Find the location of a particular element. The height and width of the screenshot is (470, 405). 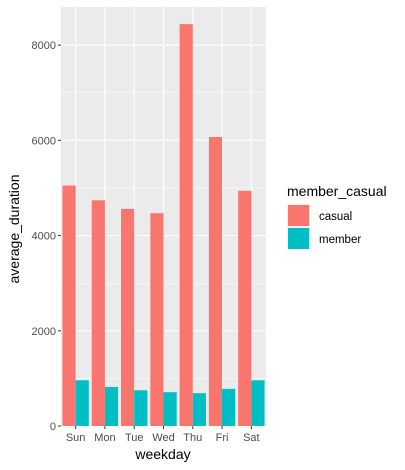

legend-title: member_casual is located at coordinates (337, 191).